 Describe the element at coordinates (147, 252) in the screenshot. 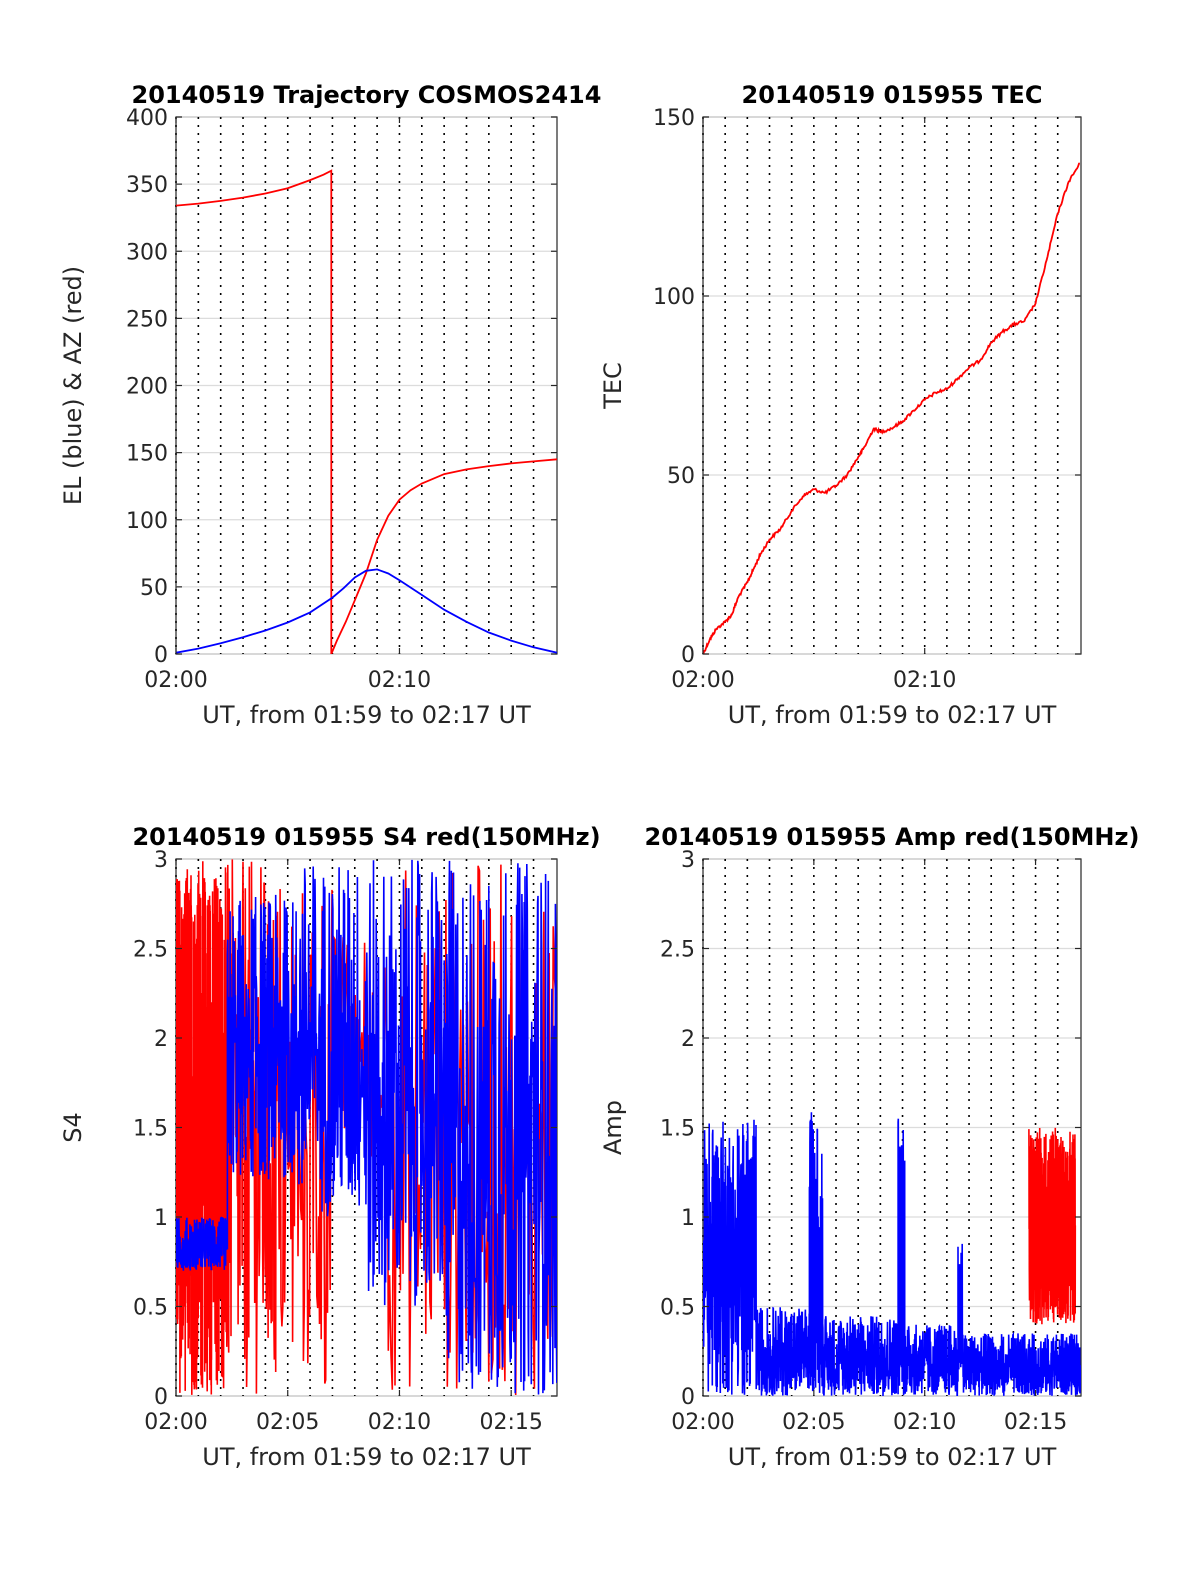

I see `y-tick-label: 300` at that location.